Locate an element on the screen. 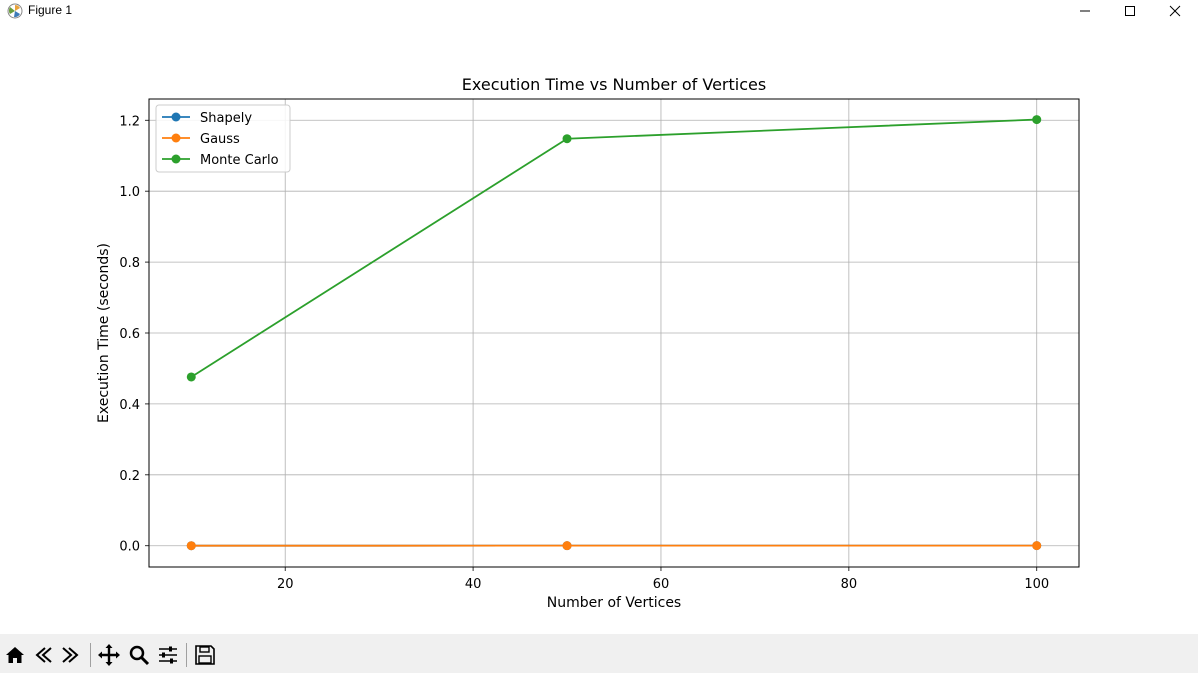 This screenshot has height=673, width=1198. y-axis-label: Execution Time (seconds) is located at coordinates (104, 333).